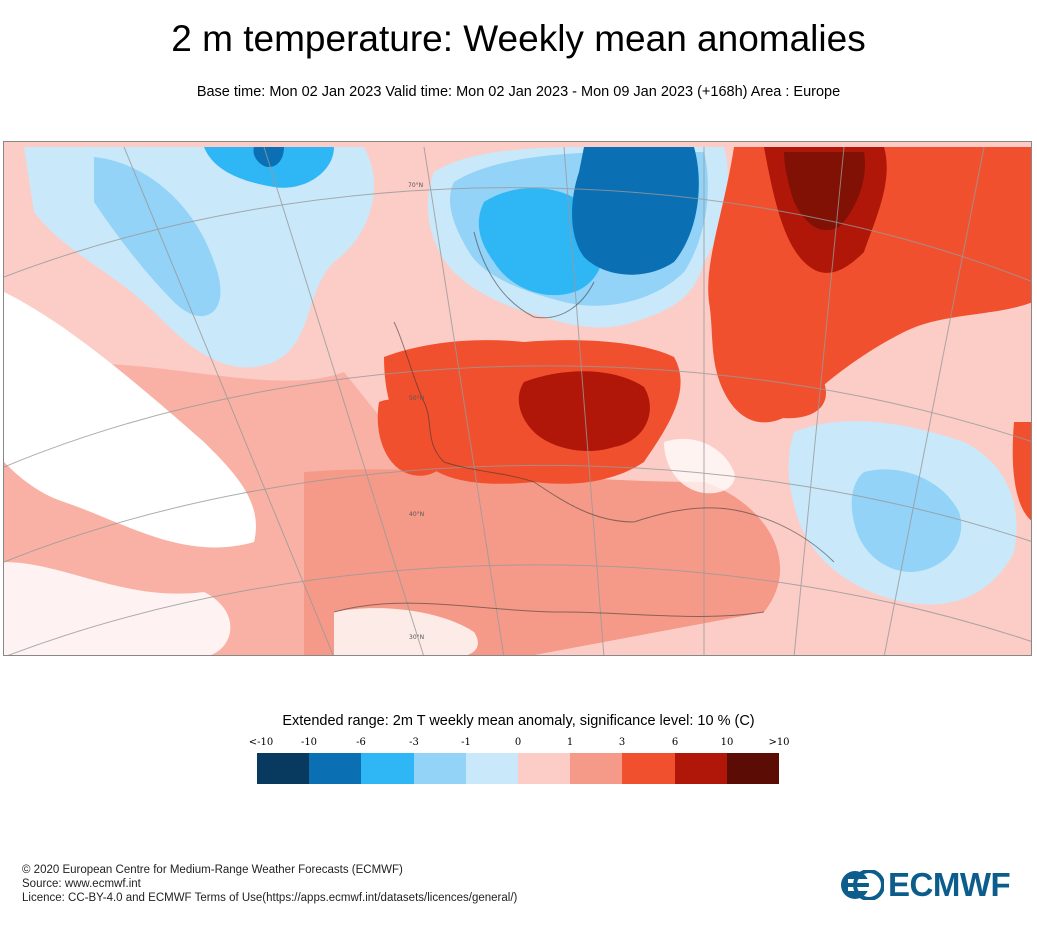  Describe the element at coordinates (261, 742) in the screenshot. I see `legend-tick: <-10` at that location.